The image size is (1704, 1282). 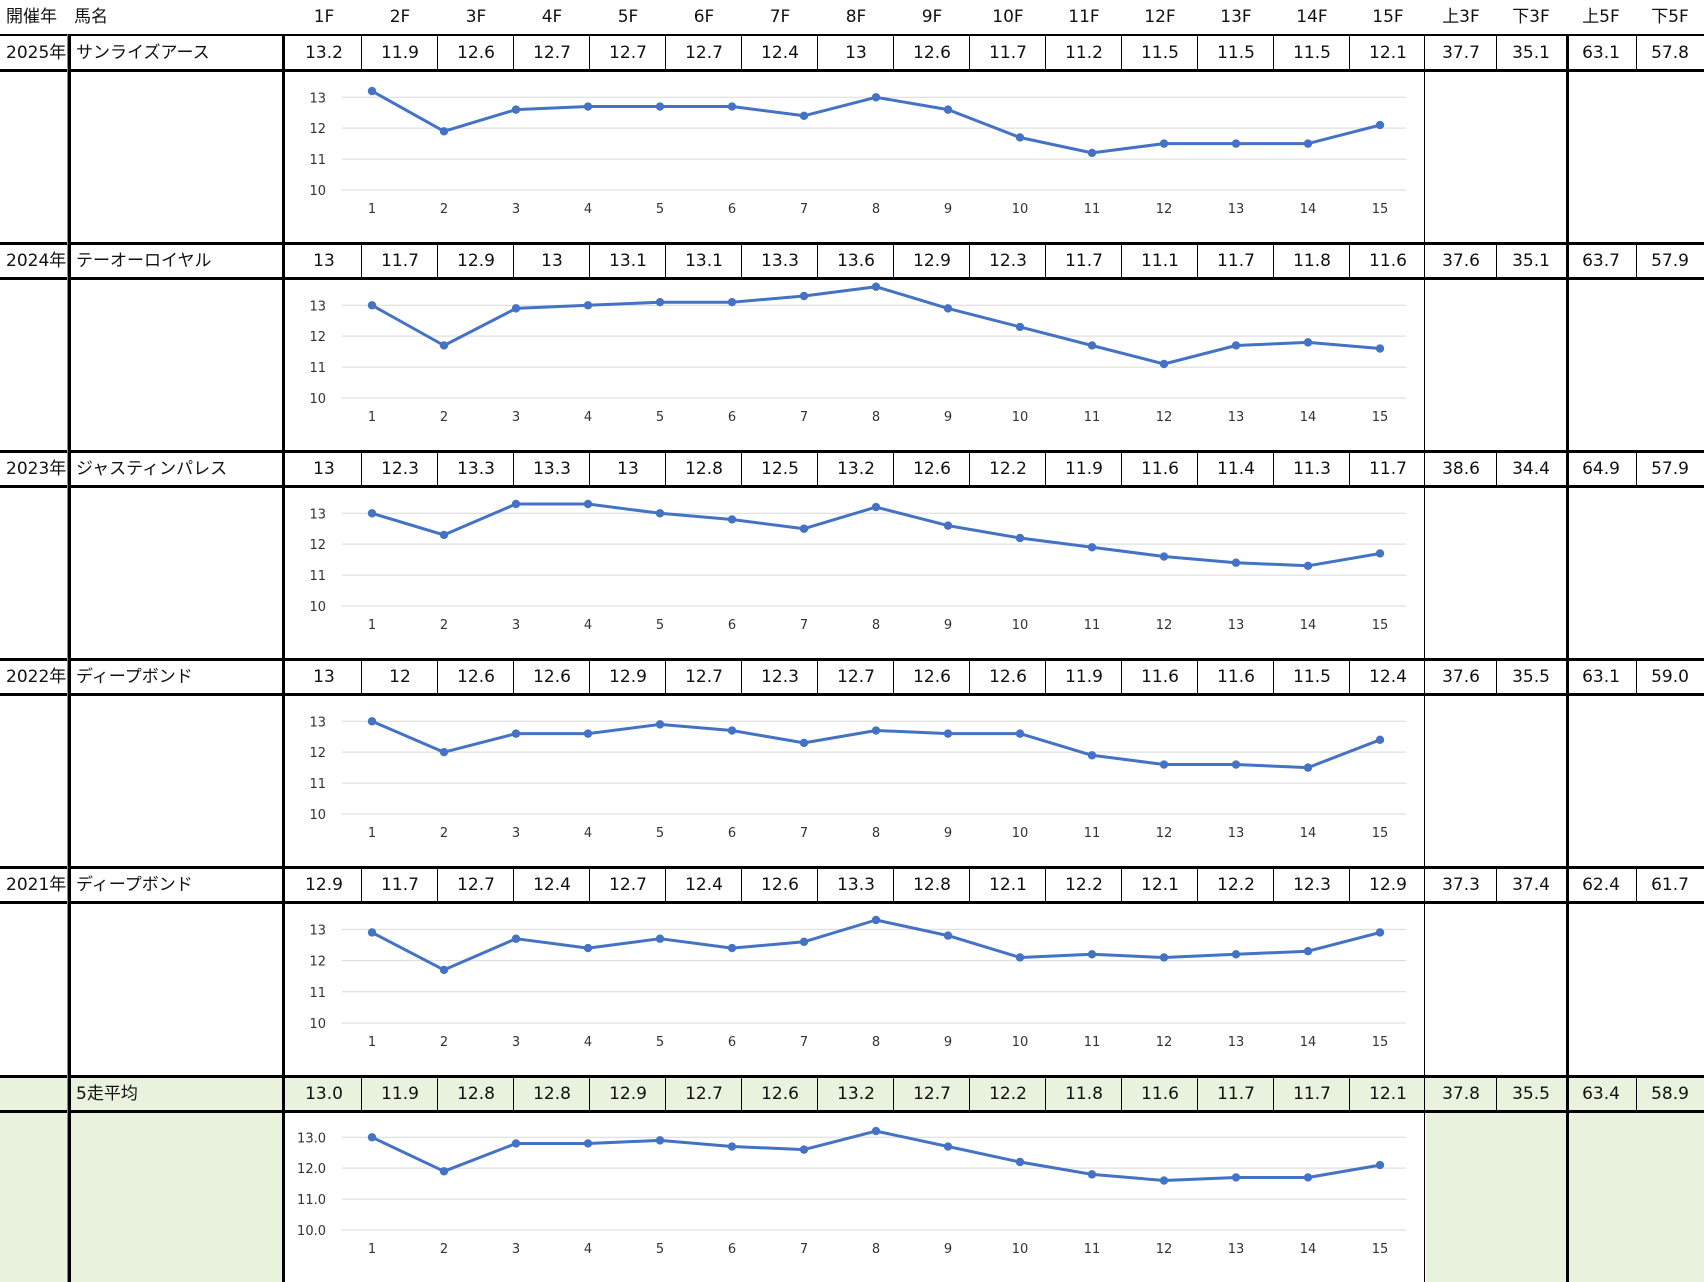 I want to click on horse-name: ディープボンド, so click(x=134, y=677).